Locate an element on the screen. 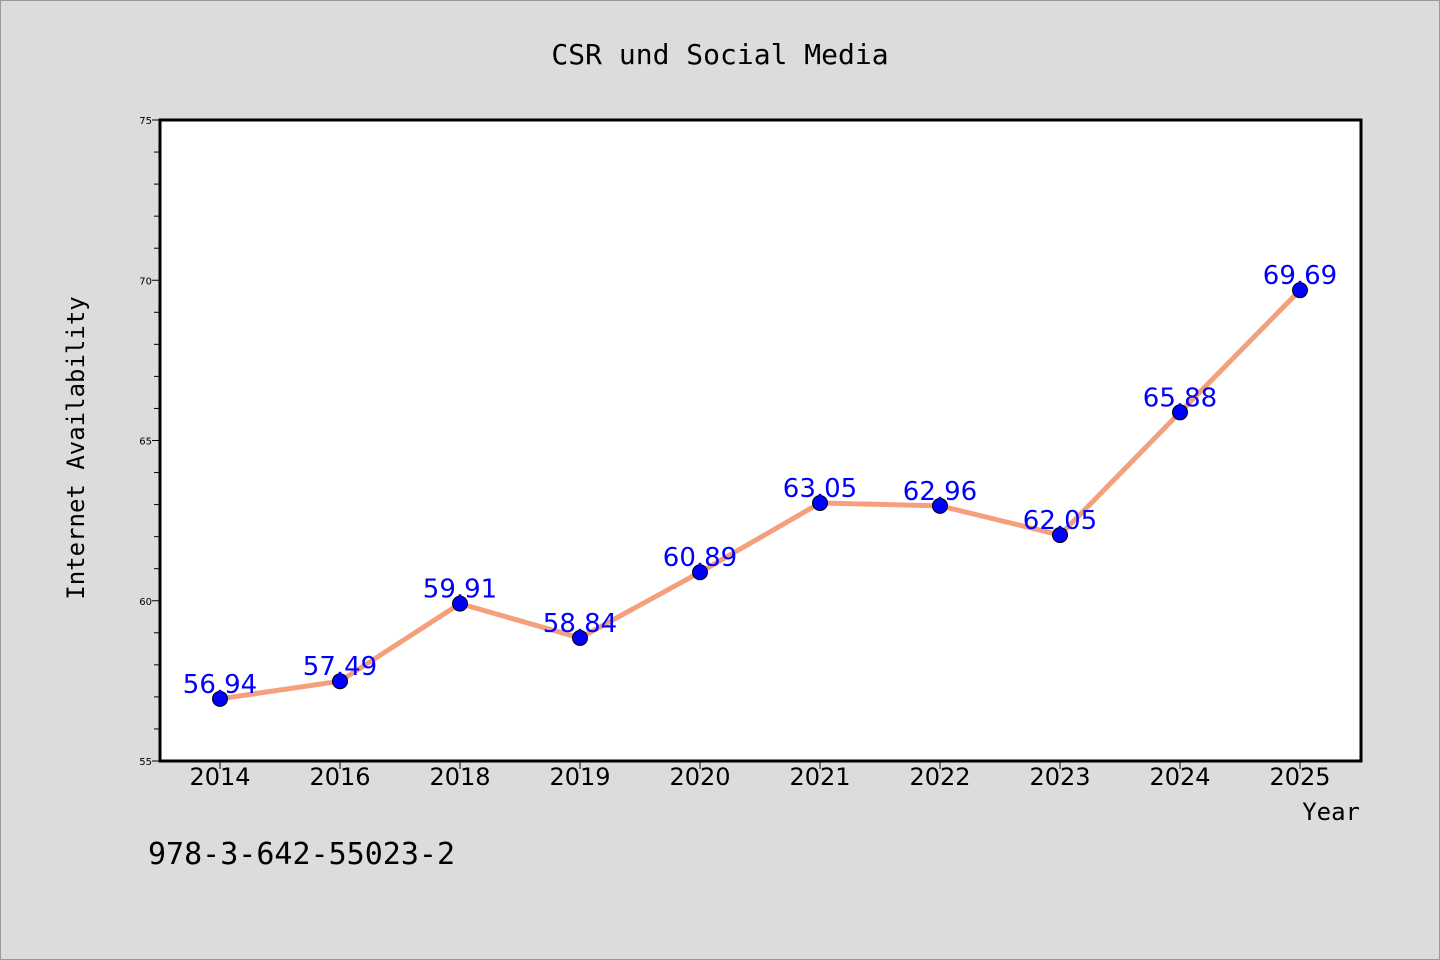  y-tick-label: 70 is located at coordinates (145, 281).